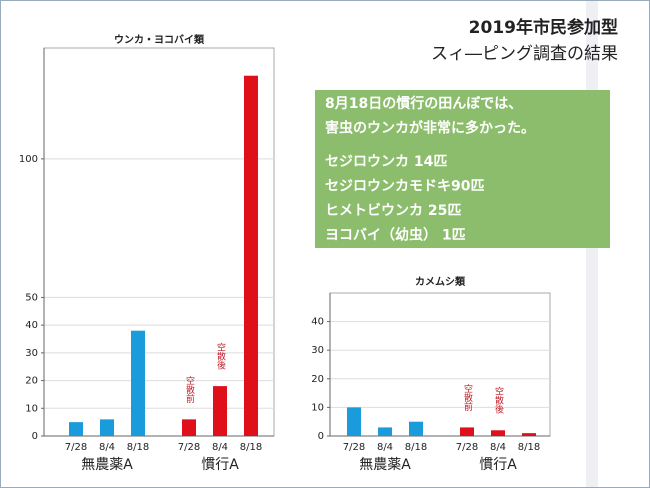 This screenshot has height=488, width=650. Describe the element at coordinates (28, 159) in the screenshot. I see `y-tick-label: 100` at that location.